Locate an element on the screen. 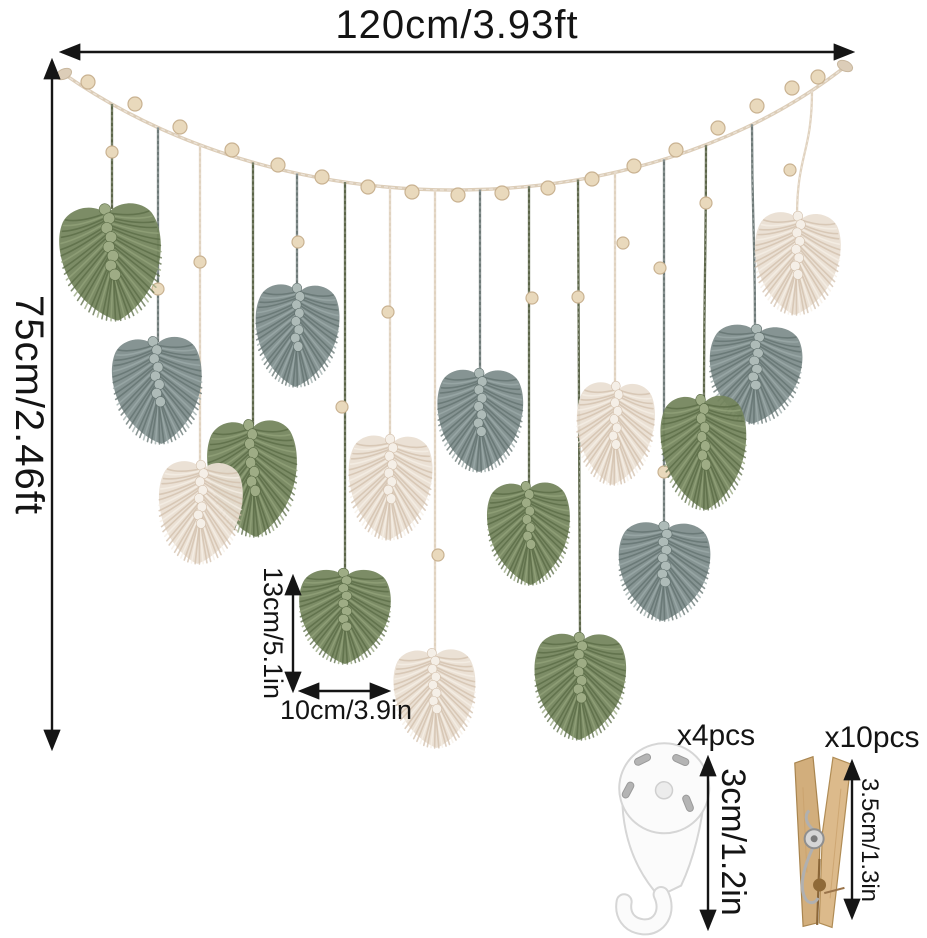  clothespin-illustration is located at coordinates (823, 842).